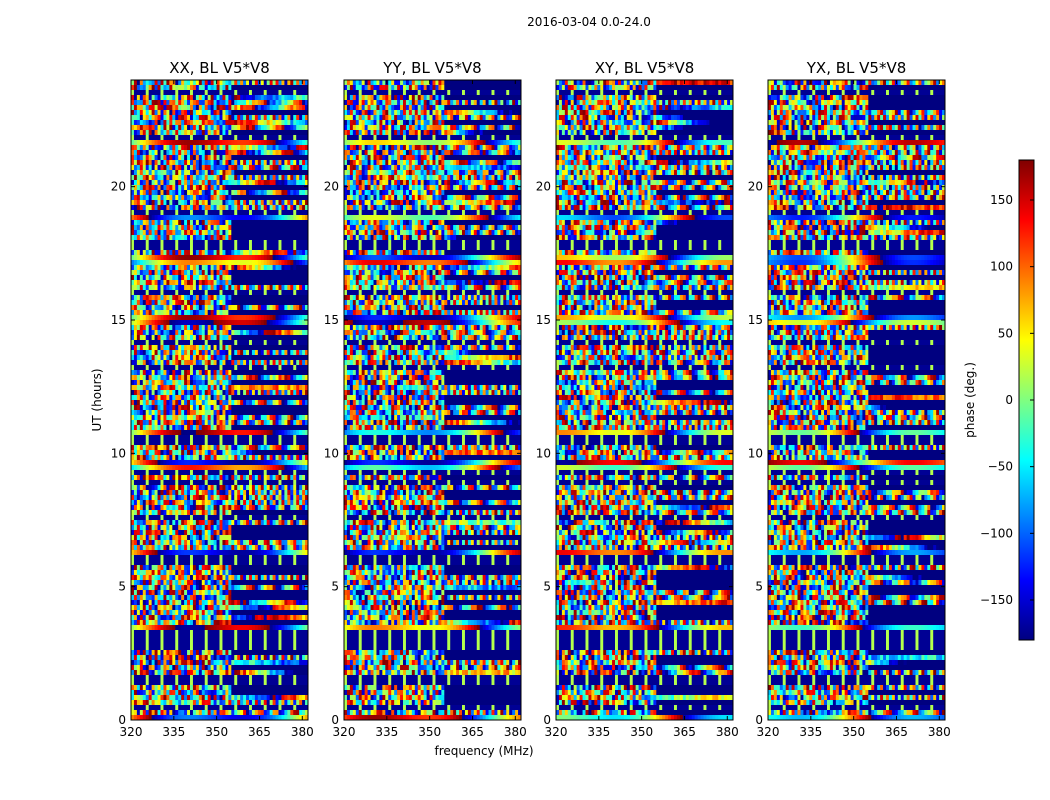  What do you see at coordinates (970, 400) in the screenshot?
I see `colorbar-label: phase (deg.)` at bounding box center [970, 400].